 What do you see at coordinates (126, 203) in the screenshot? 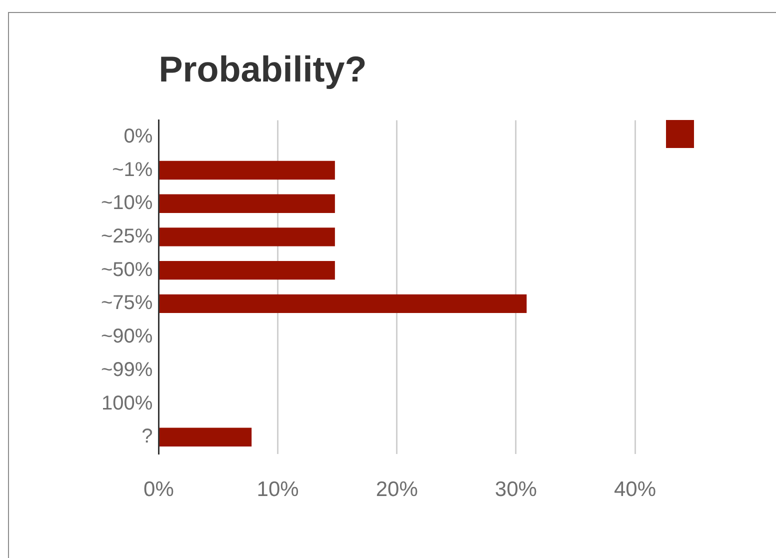
I see `y-tick-label: ~10%` at bounding box center [126, 203].